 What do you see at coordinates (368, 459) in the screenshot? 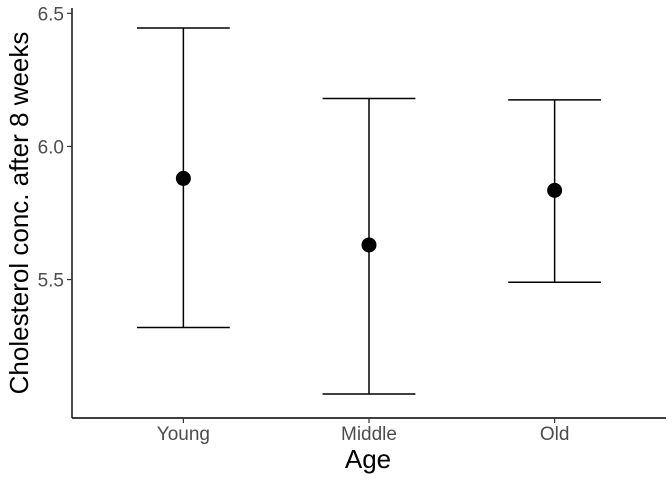
I see `x-axis-title: Age` at bounding box center [368, 459].